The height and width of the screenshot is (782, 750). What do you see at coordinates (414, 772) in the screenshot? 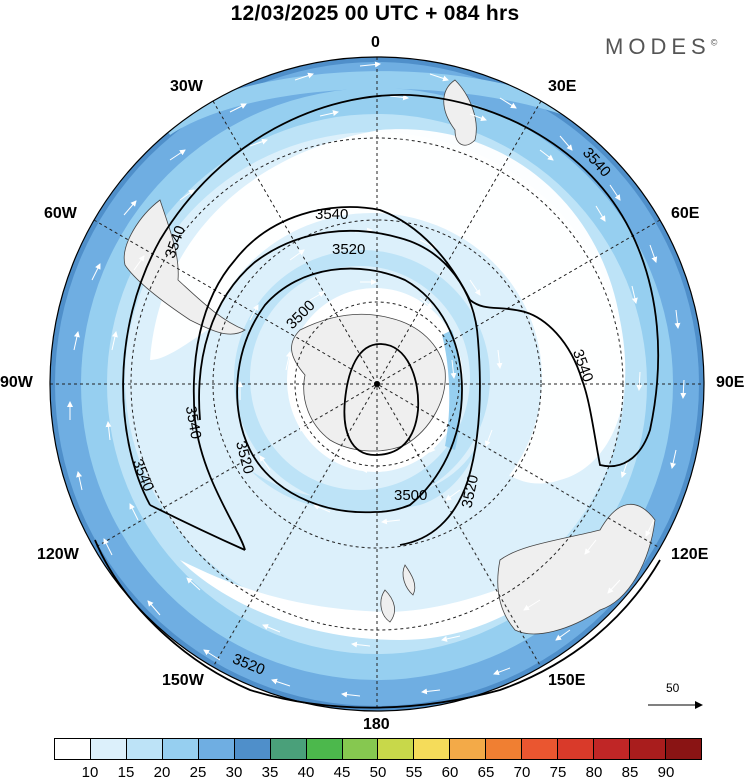
I see `colorbar-tick-label: 55` at bounding box center [414, 772].